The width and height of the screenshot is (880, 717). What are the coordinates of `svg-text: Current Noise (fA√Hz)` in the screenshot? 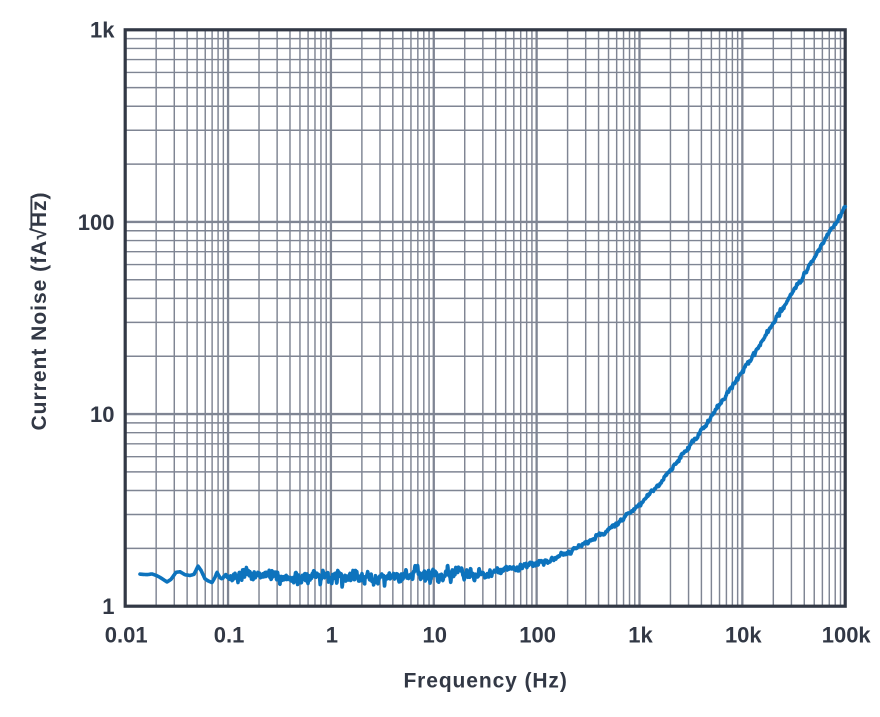 It's located at (39, 310).